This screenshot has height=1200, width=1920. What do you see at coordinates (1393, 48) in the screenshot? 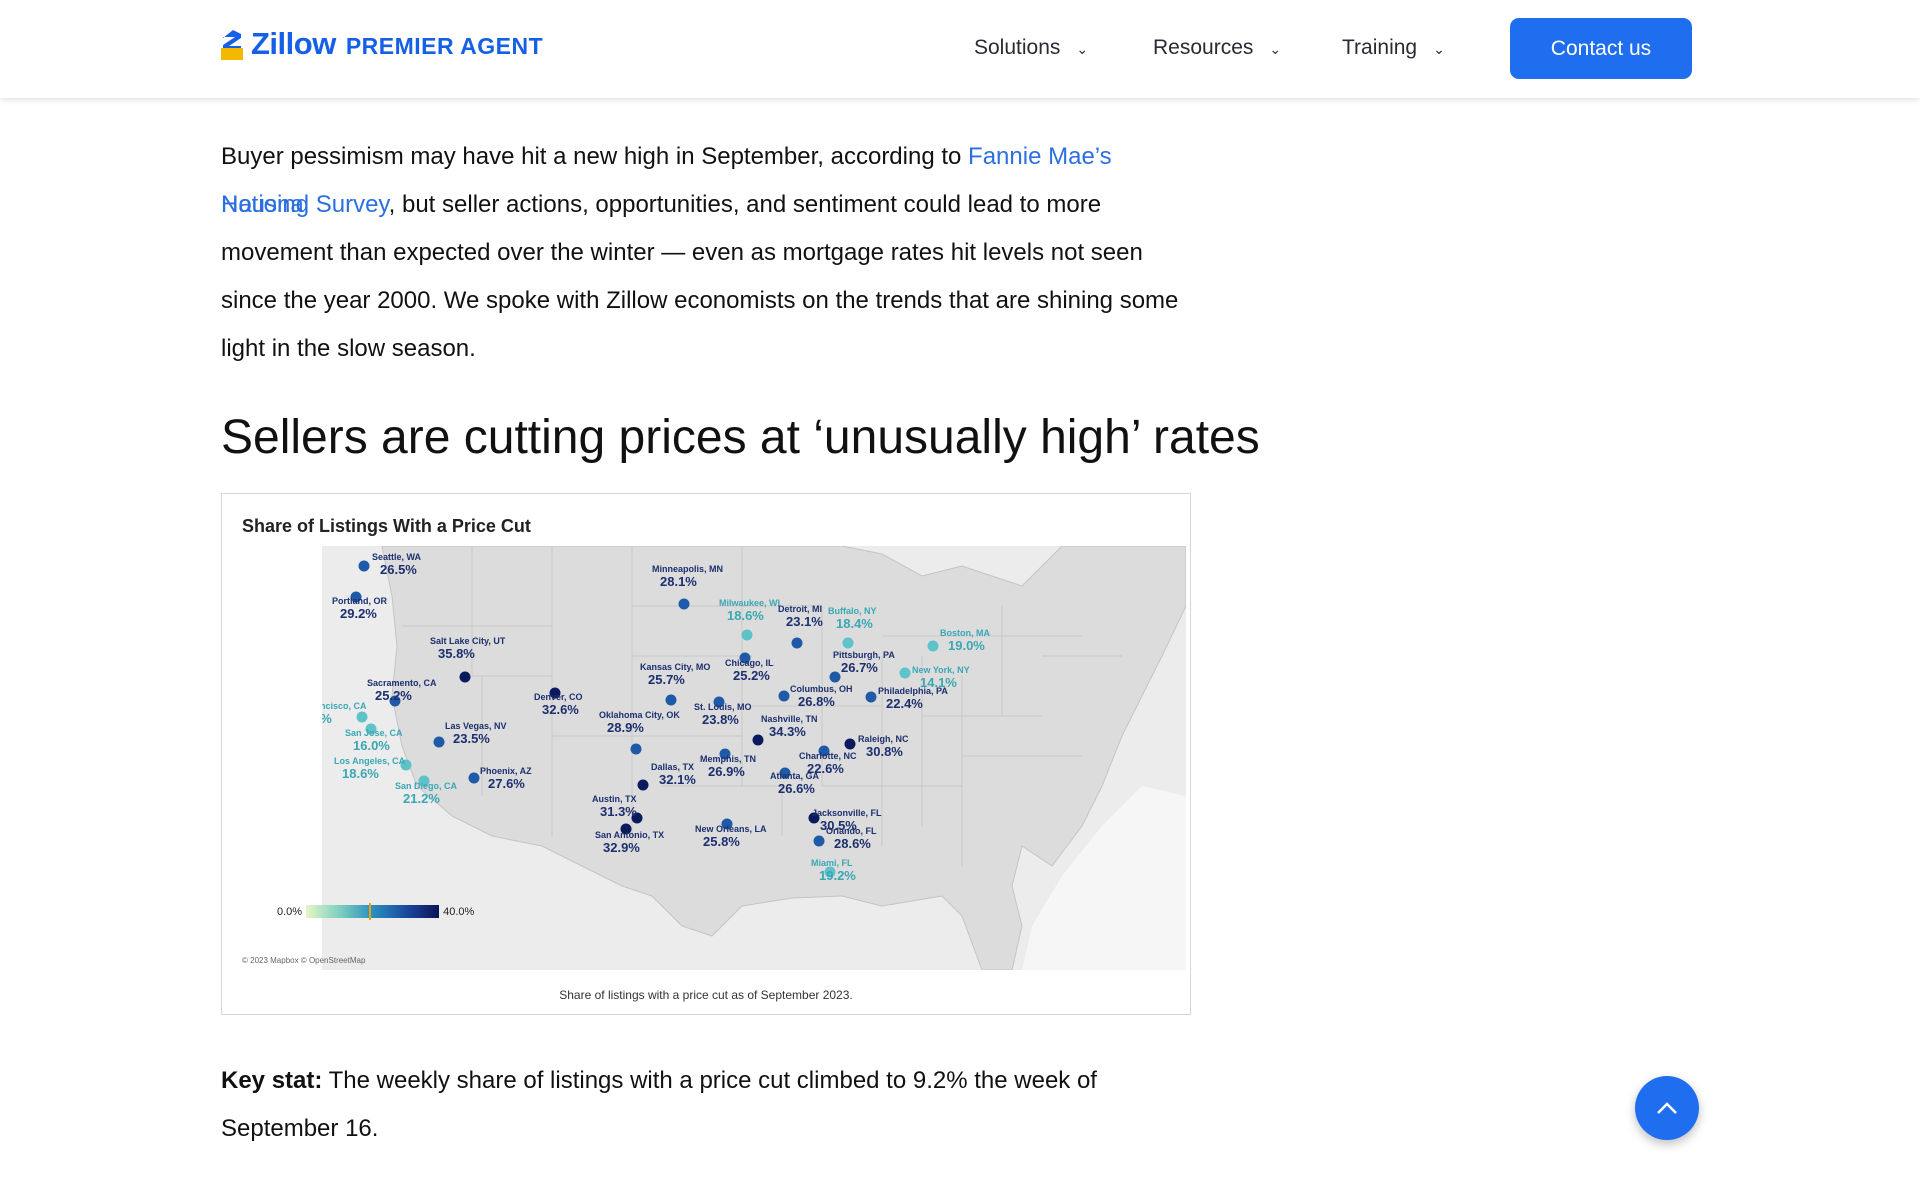
I see `nav-training: Training ⌄` at bounding box center [1393, 48].